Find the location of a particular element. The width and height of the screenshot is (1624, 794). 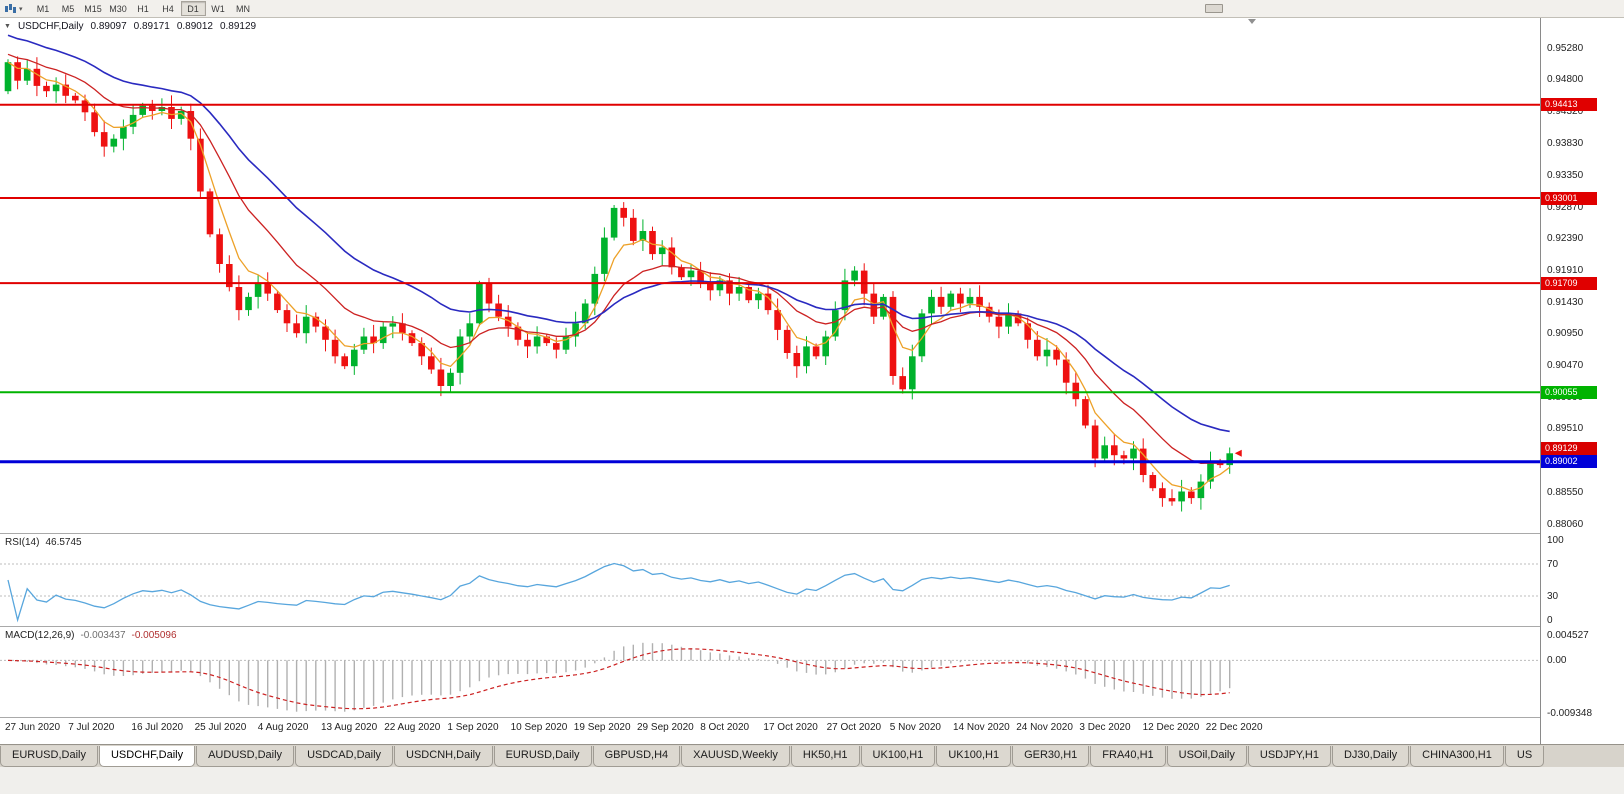

timeframe-button-M15: M15 is located at coordinates (93, 9).